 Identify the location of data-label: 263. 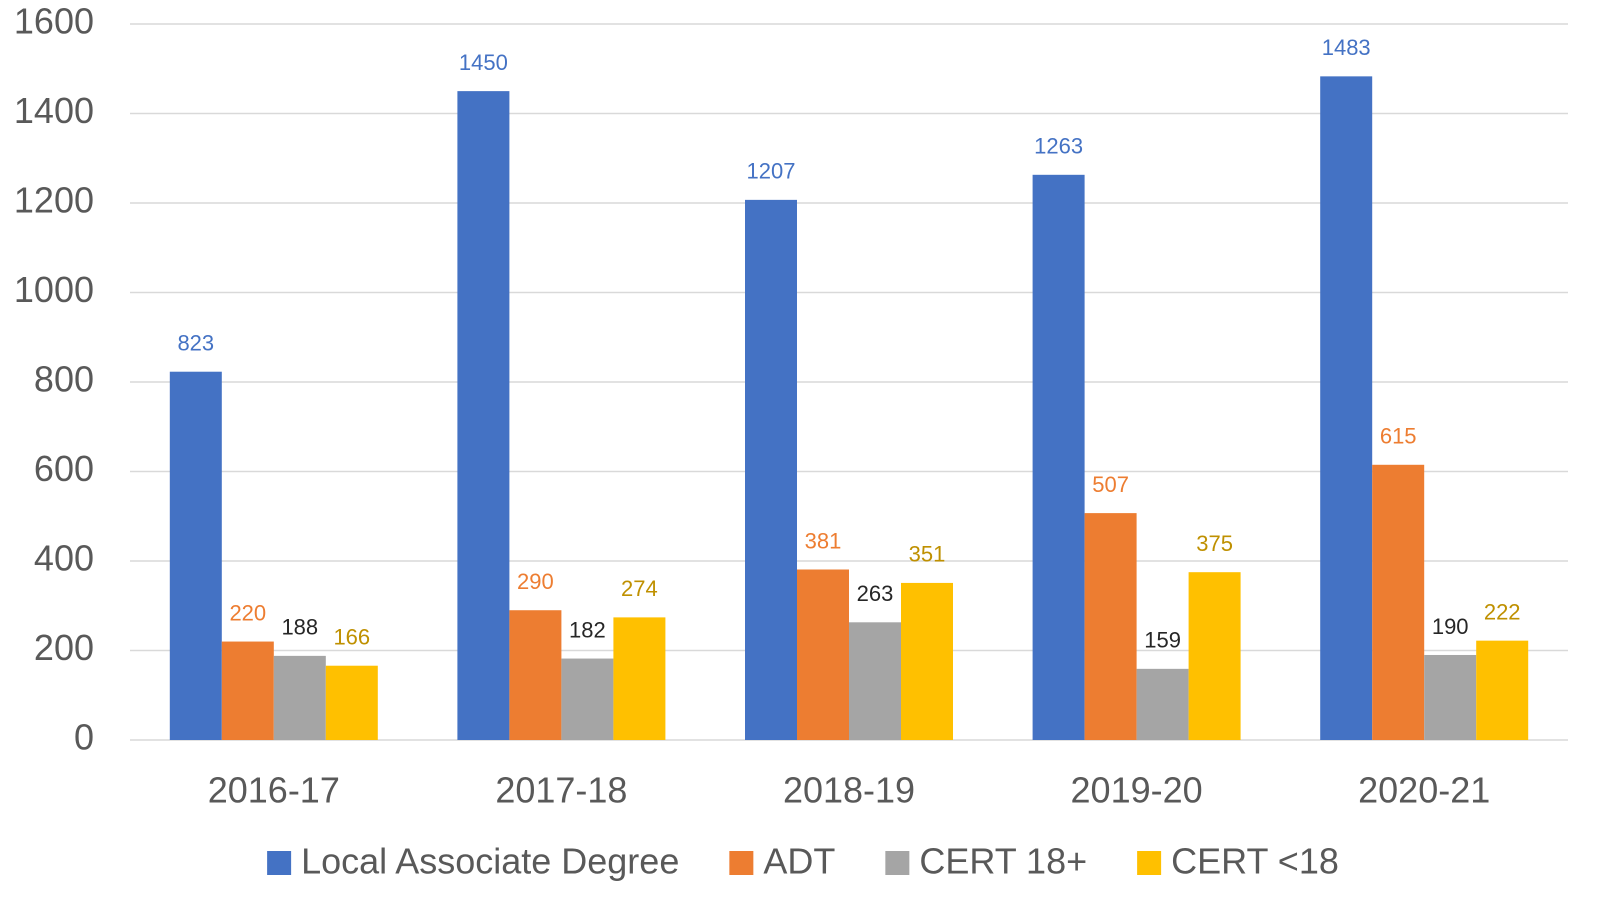
(875, 593).